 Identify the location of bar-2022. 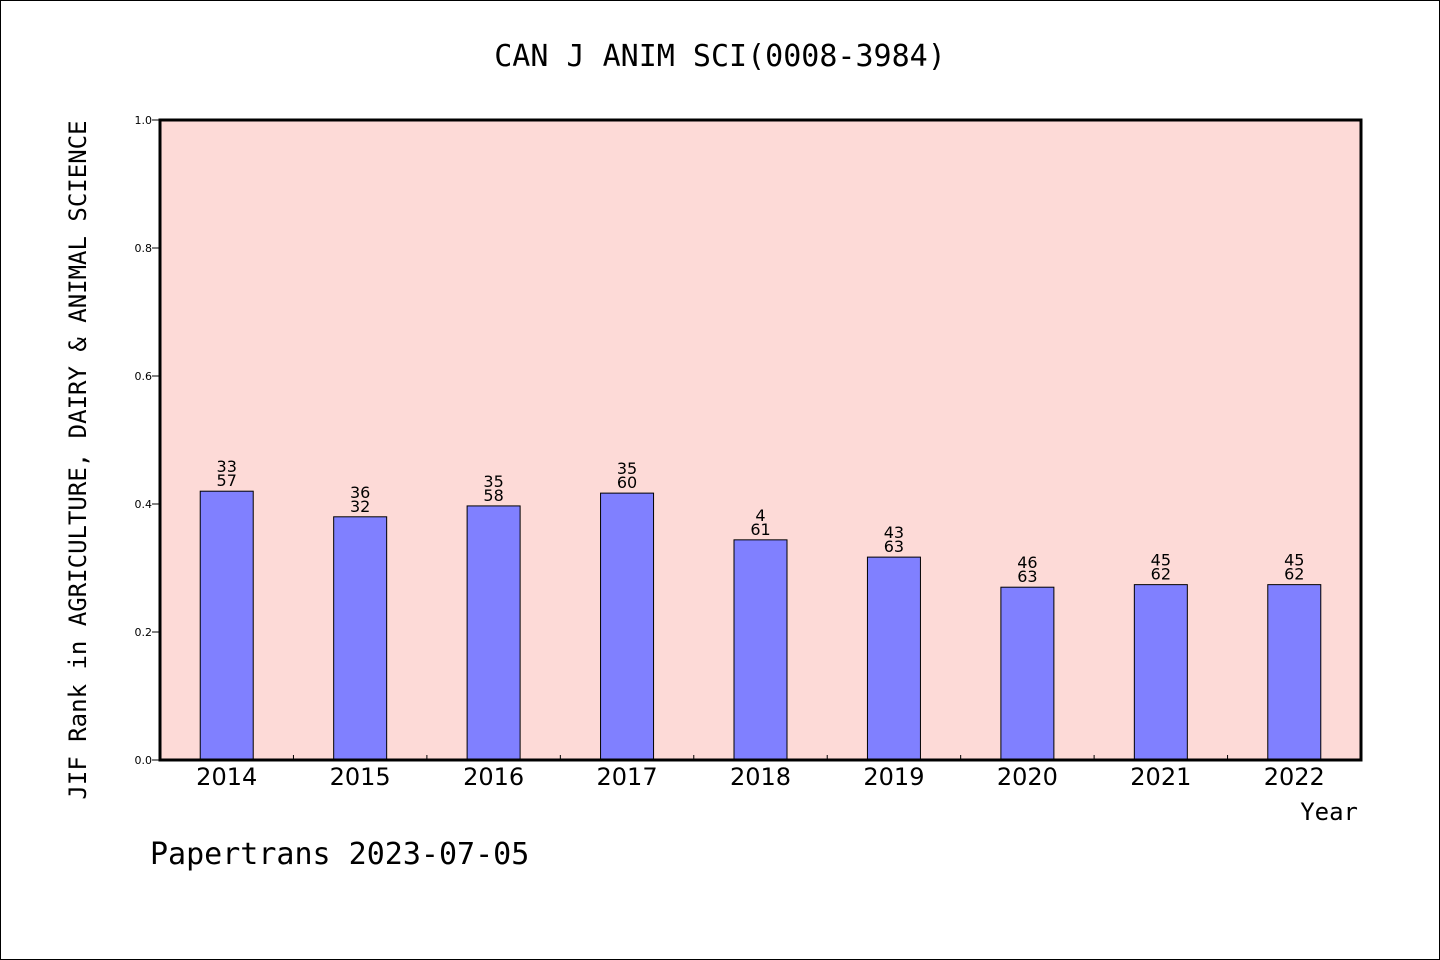
(1294, 672).